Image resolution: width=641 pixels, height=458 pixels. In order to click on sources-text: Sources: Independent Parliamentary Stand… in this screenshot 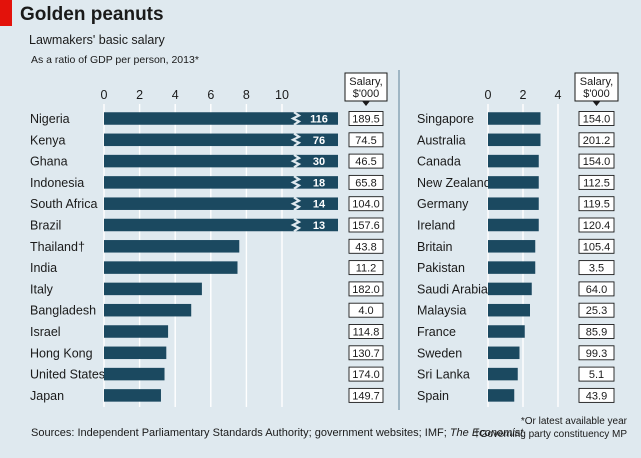, I will do `click(240, 433)`.